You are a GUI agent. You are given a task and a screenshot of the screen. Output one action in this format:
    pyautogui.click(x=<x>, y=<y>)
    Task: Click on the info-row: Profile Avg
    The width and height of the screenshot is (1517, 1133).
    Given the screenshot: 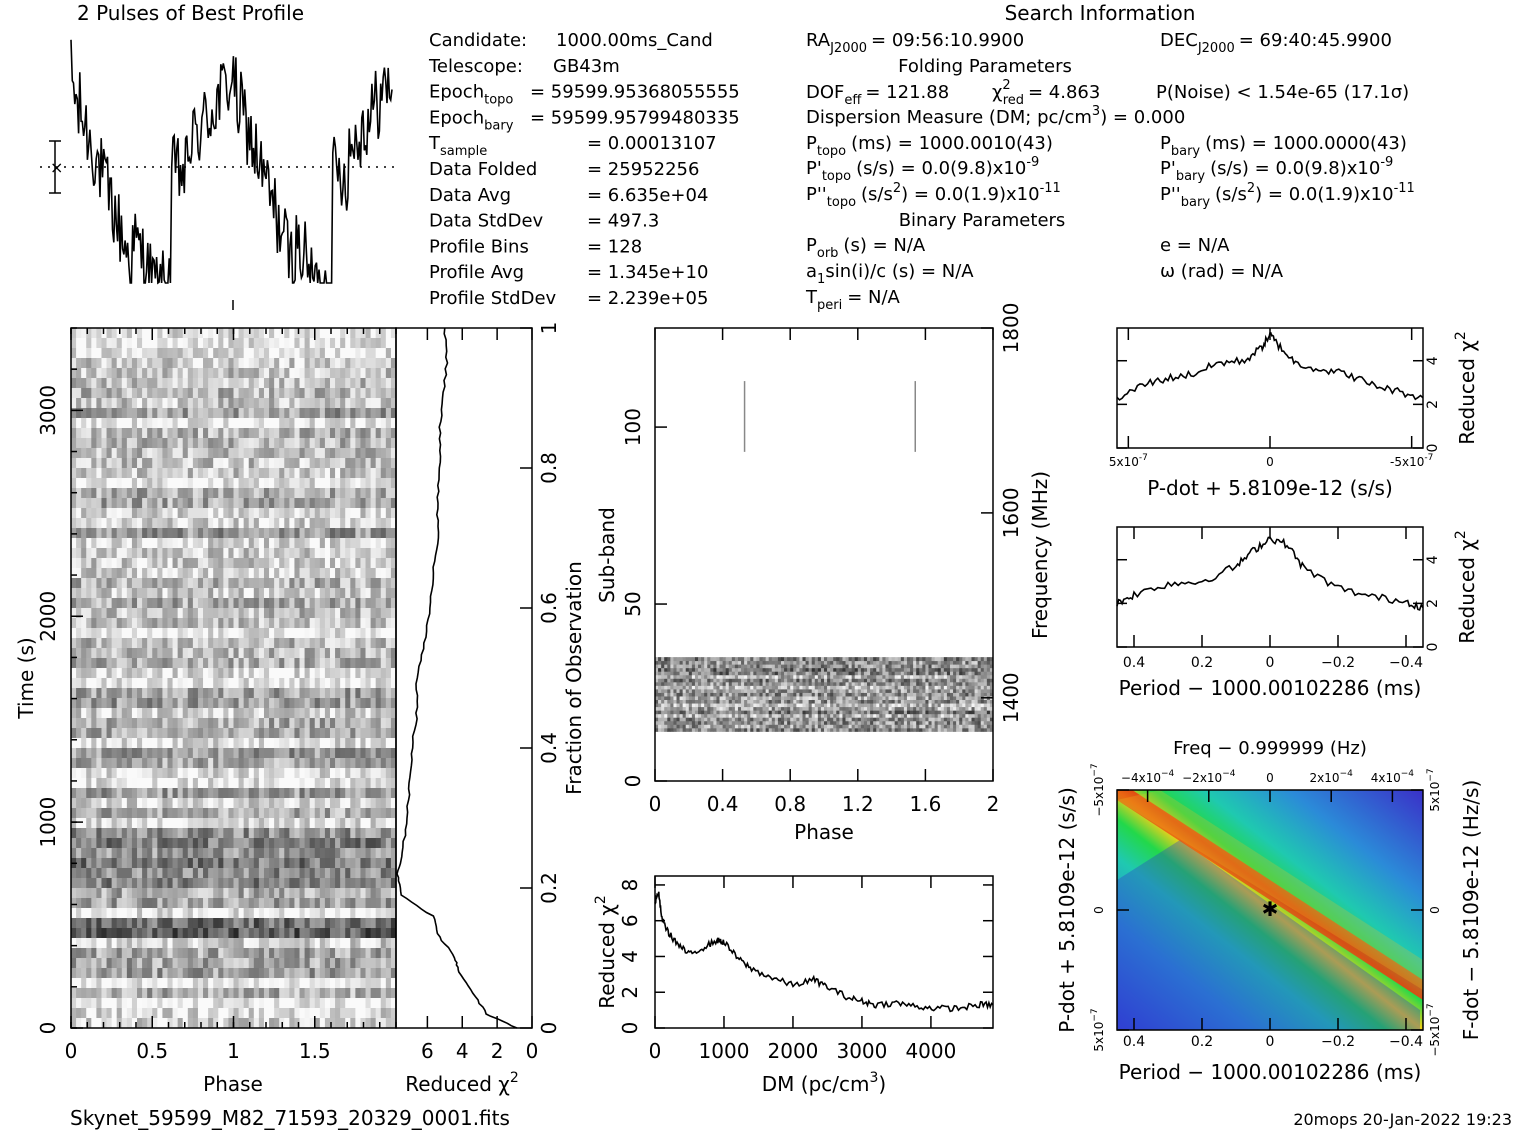 What is the action you would take?
    pyautogui.click(x=476, y=272)
    